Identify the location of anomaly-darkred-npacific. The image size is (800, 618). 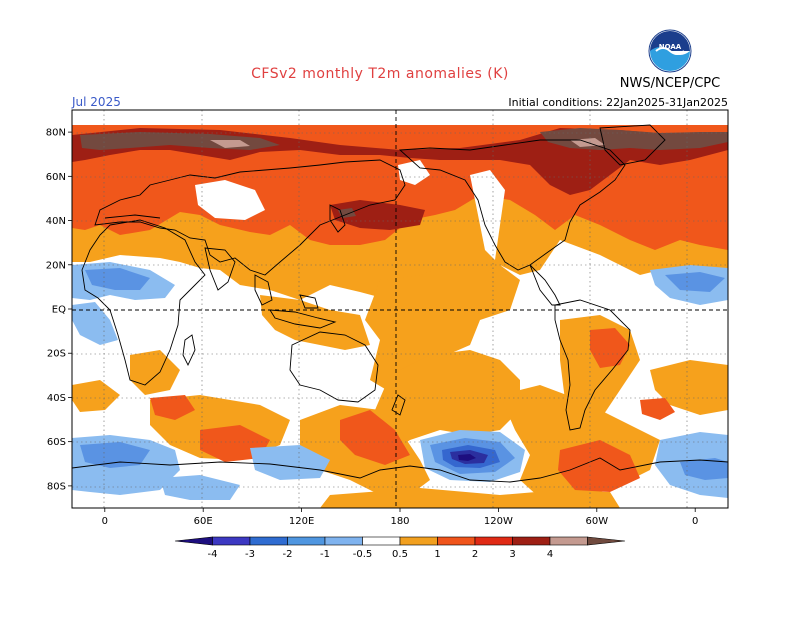
(377, 215).